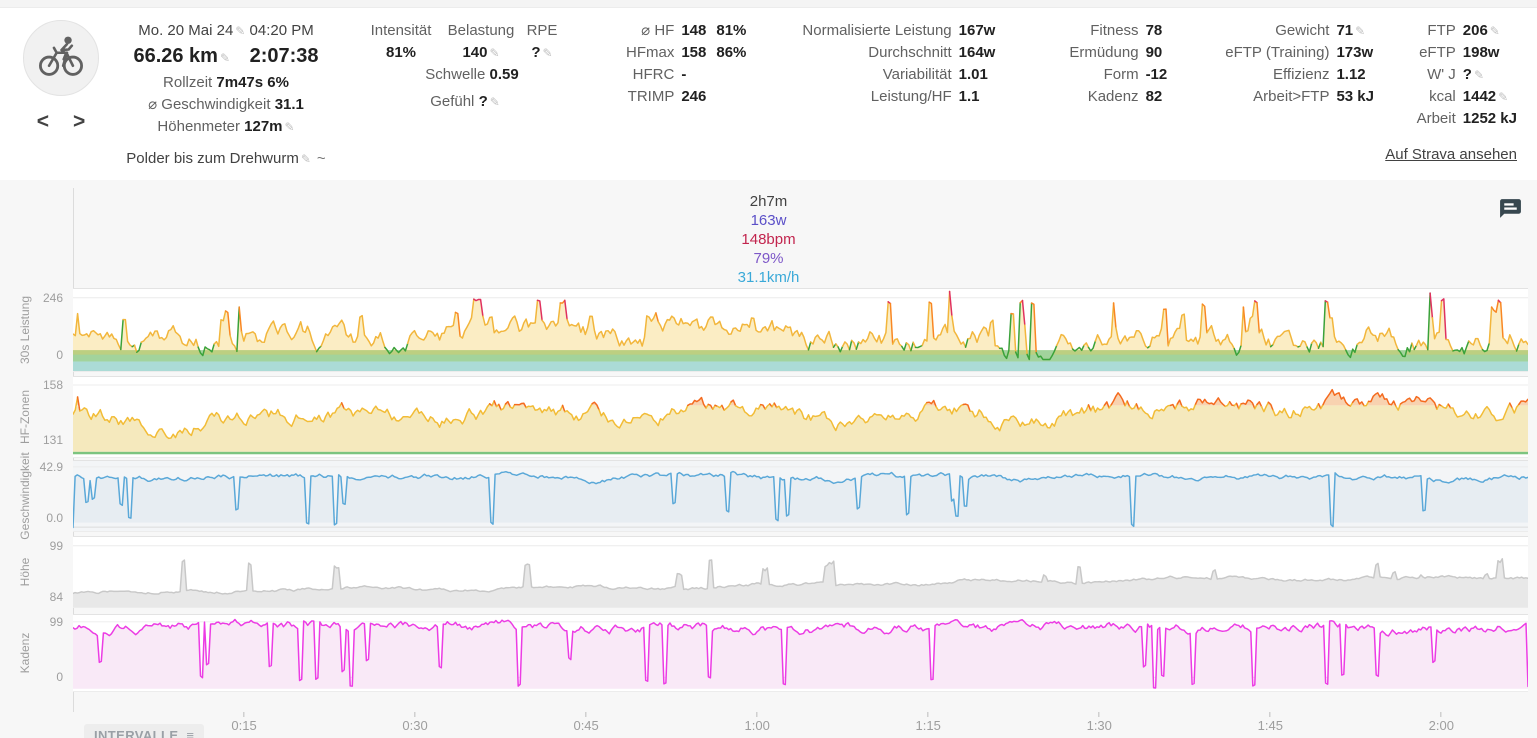 This screenshot has height=738, width=1537. Describe the element at coordinates (1437, 52) in the screenshot. I see `eftp-label: eFTP` at that location.